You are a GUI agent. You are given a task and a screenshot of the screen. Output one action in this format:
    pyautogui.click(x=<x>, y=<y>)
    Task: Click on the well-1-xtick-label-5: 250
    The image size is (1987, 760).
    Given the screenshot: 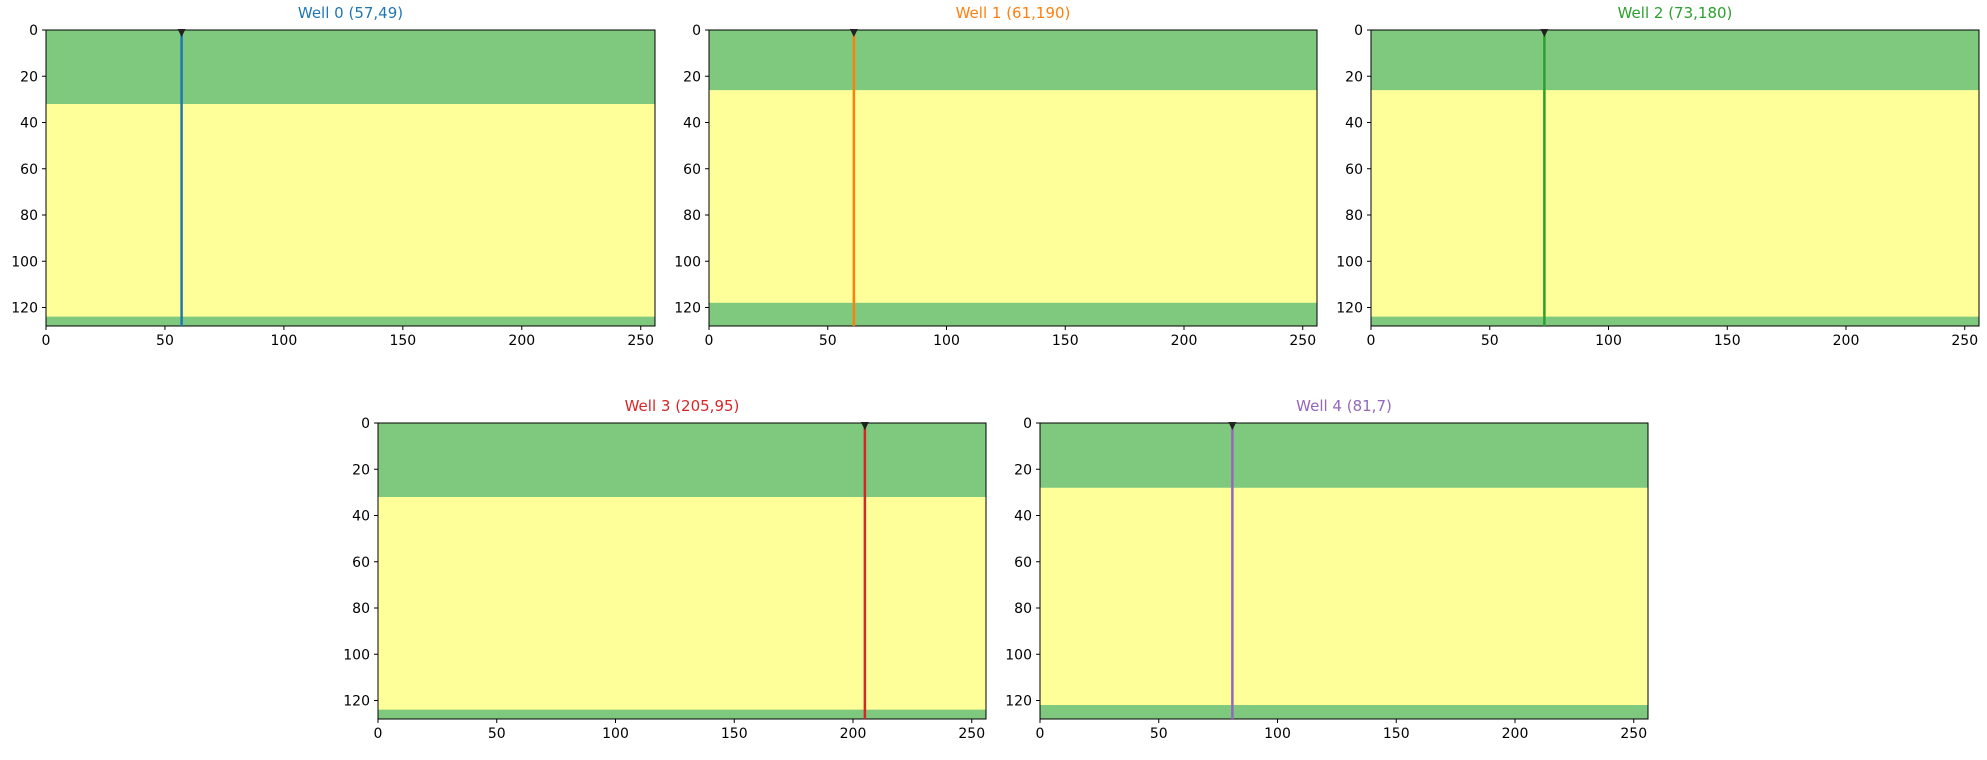 What is the action you would take?
    pyautogui.click(x=1302, y=341)
    